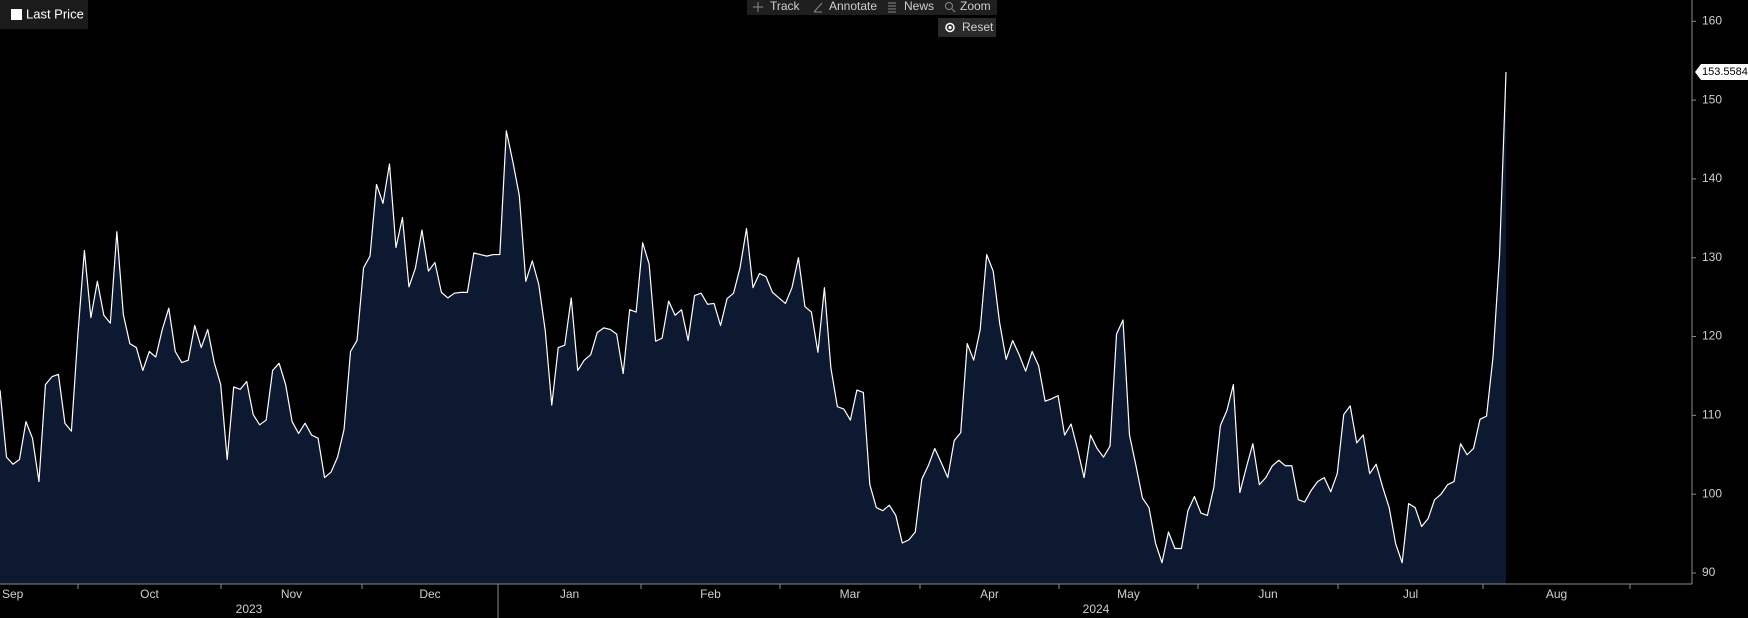 This screenshot has height=618, width=1748. I want to click on y-tick-label: 120, so click(1712, 336).